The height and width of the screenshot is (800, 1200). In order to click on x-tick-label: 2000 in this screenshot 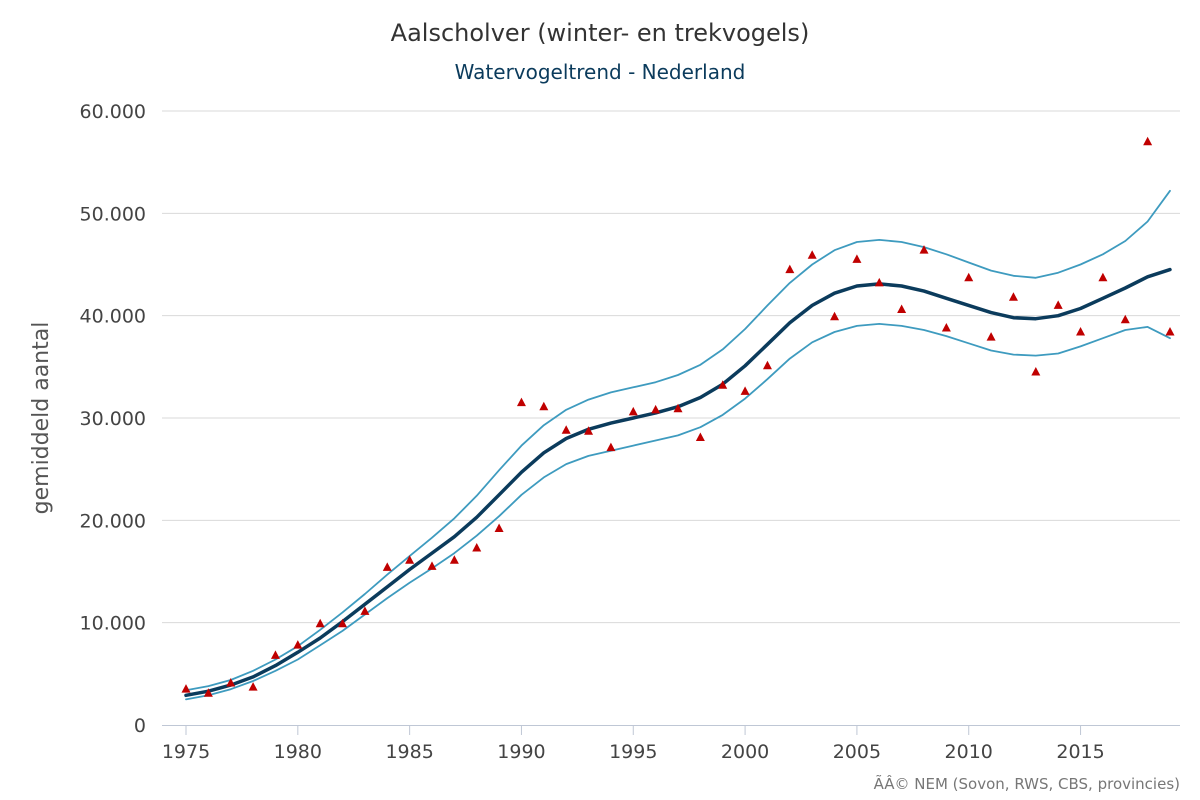, I will do `click(745, 752)`.